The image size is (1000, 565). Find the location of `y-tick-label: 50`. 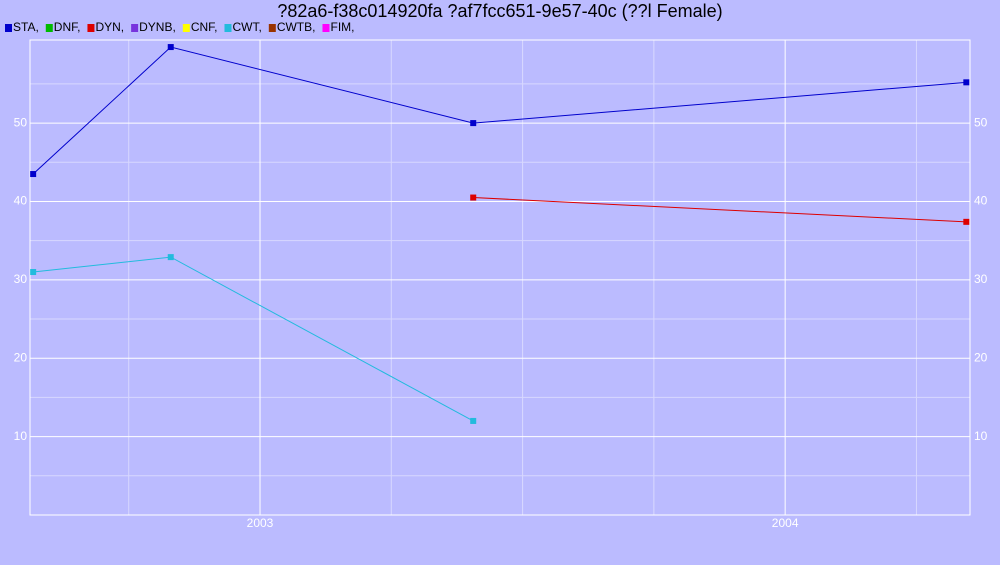

y-tick-label: 50 is located at coordinates (21, 122).